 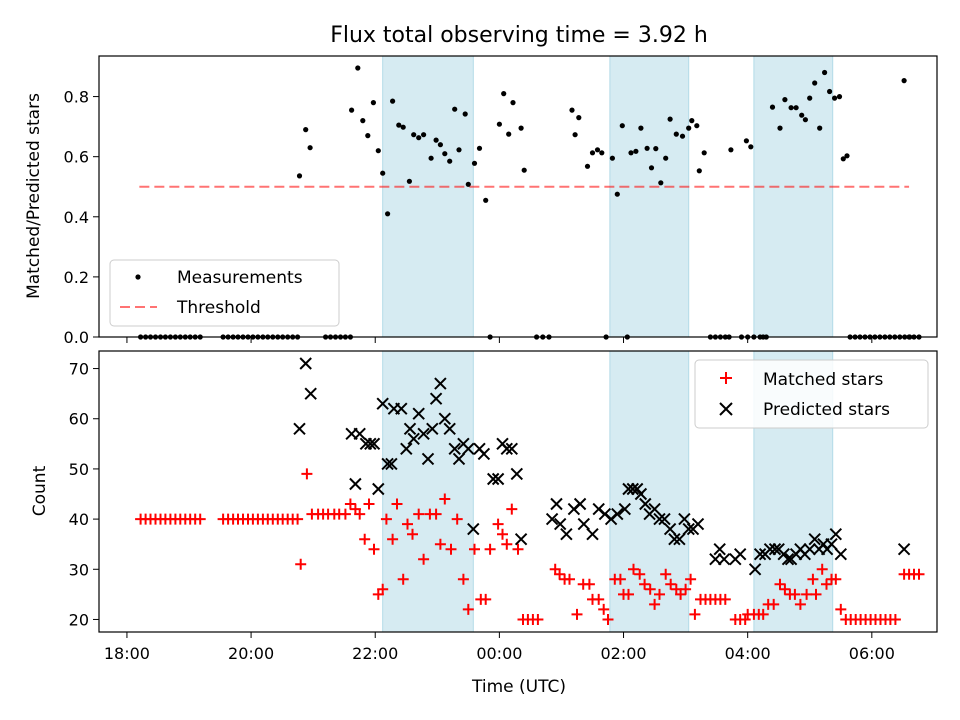 What do you see at coordinates (127, 653) in the screenshot?
I see `x-tick-label: 18:00` at bounding box center [127, 653].